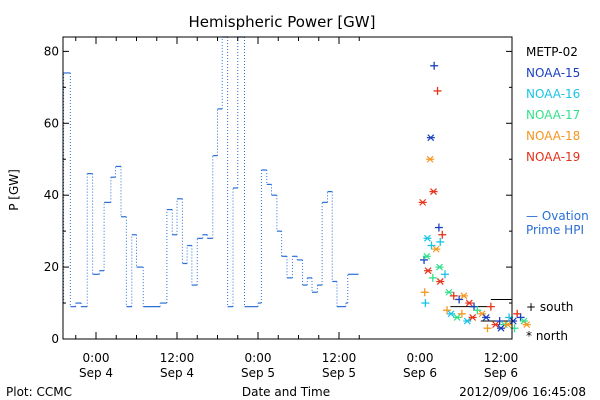  Describe the element at coordinates (553, 136) in the screenshot. I see `legend-entry-noaa-18: NOAA-18` at that location.